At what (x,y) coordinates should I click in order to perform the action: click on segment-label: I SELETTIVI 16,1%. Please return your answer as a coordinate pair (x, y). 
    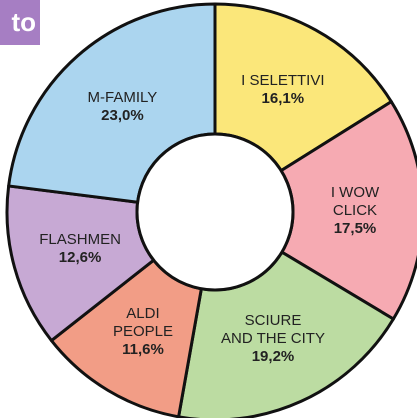
    Looking at the image, I should click on (282, 90).